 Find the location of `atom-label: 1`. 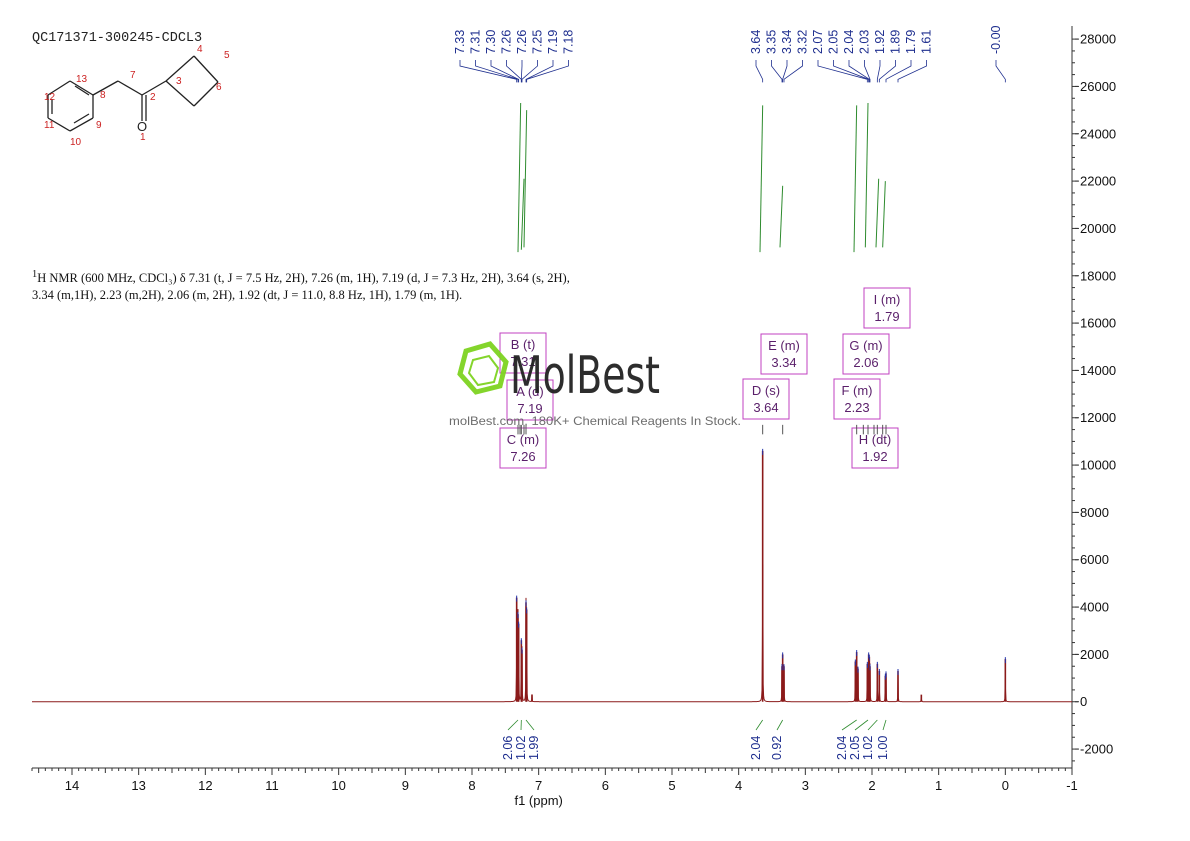

atom-label: 1 is located at coordinates (143, 137).